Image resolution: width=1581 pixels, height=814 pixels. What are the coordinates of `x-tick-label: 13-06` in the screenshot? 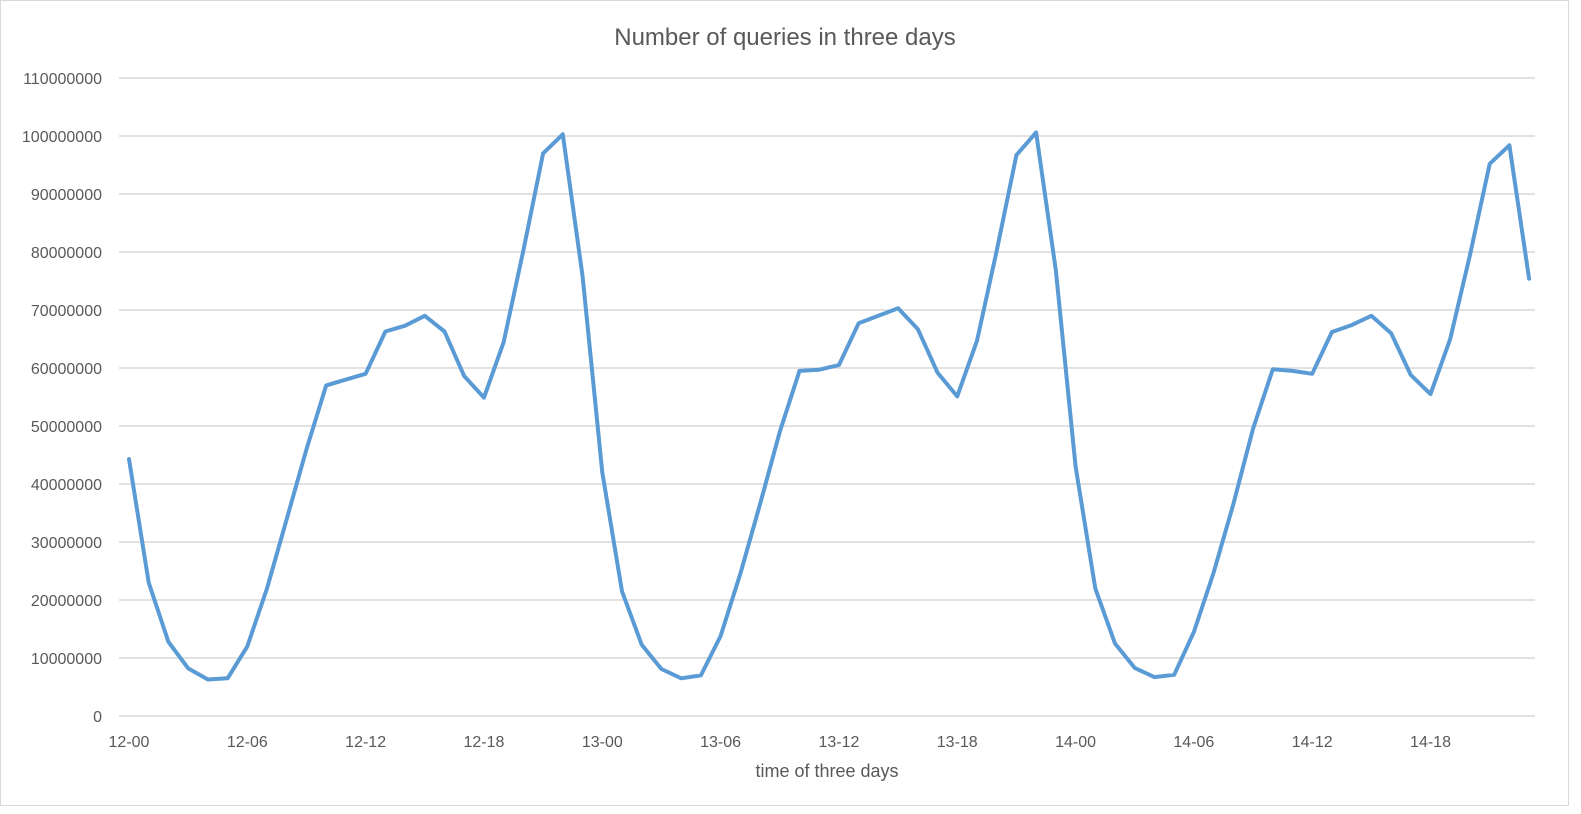 It's located at (720, 742).